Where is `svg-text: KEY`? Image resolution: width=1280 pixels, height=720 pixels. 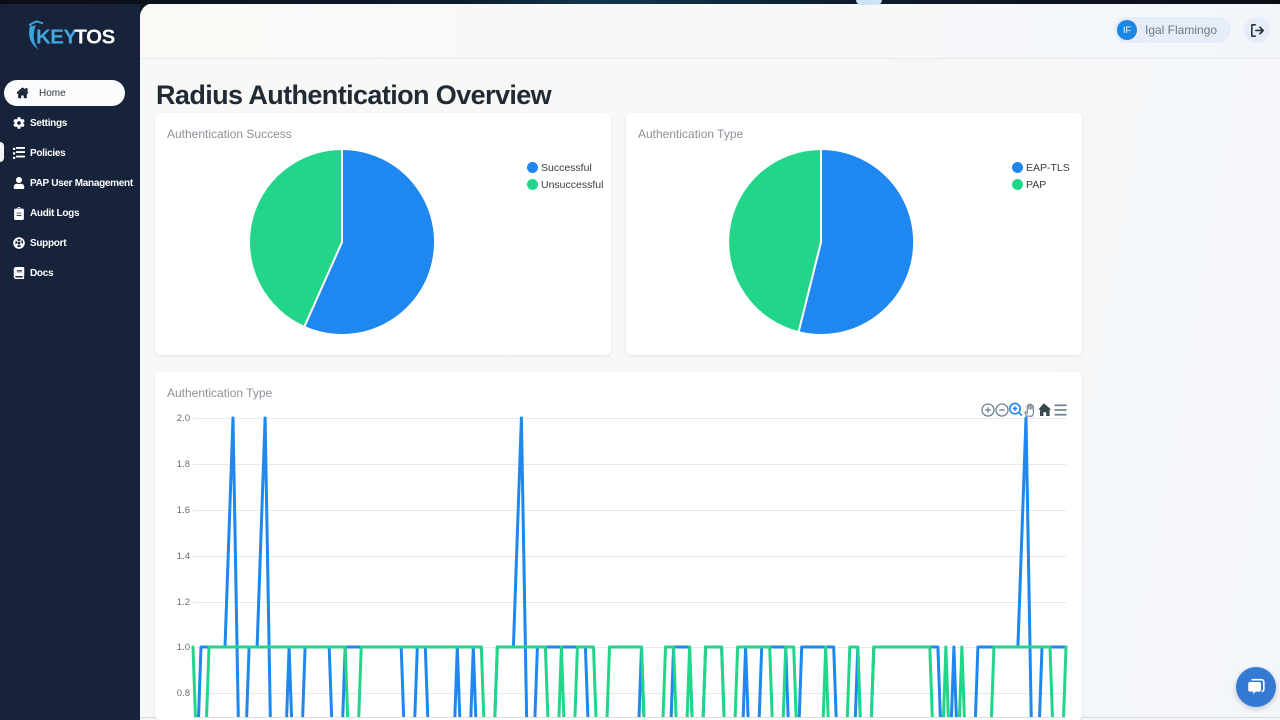 svg-text: KEY is located at coordinates (56, 37).